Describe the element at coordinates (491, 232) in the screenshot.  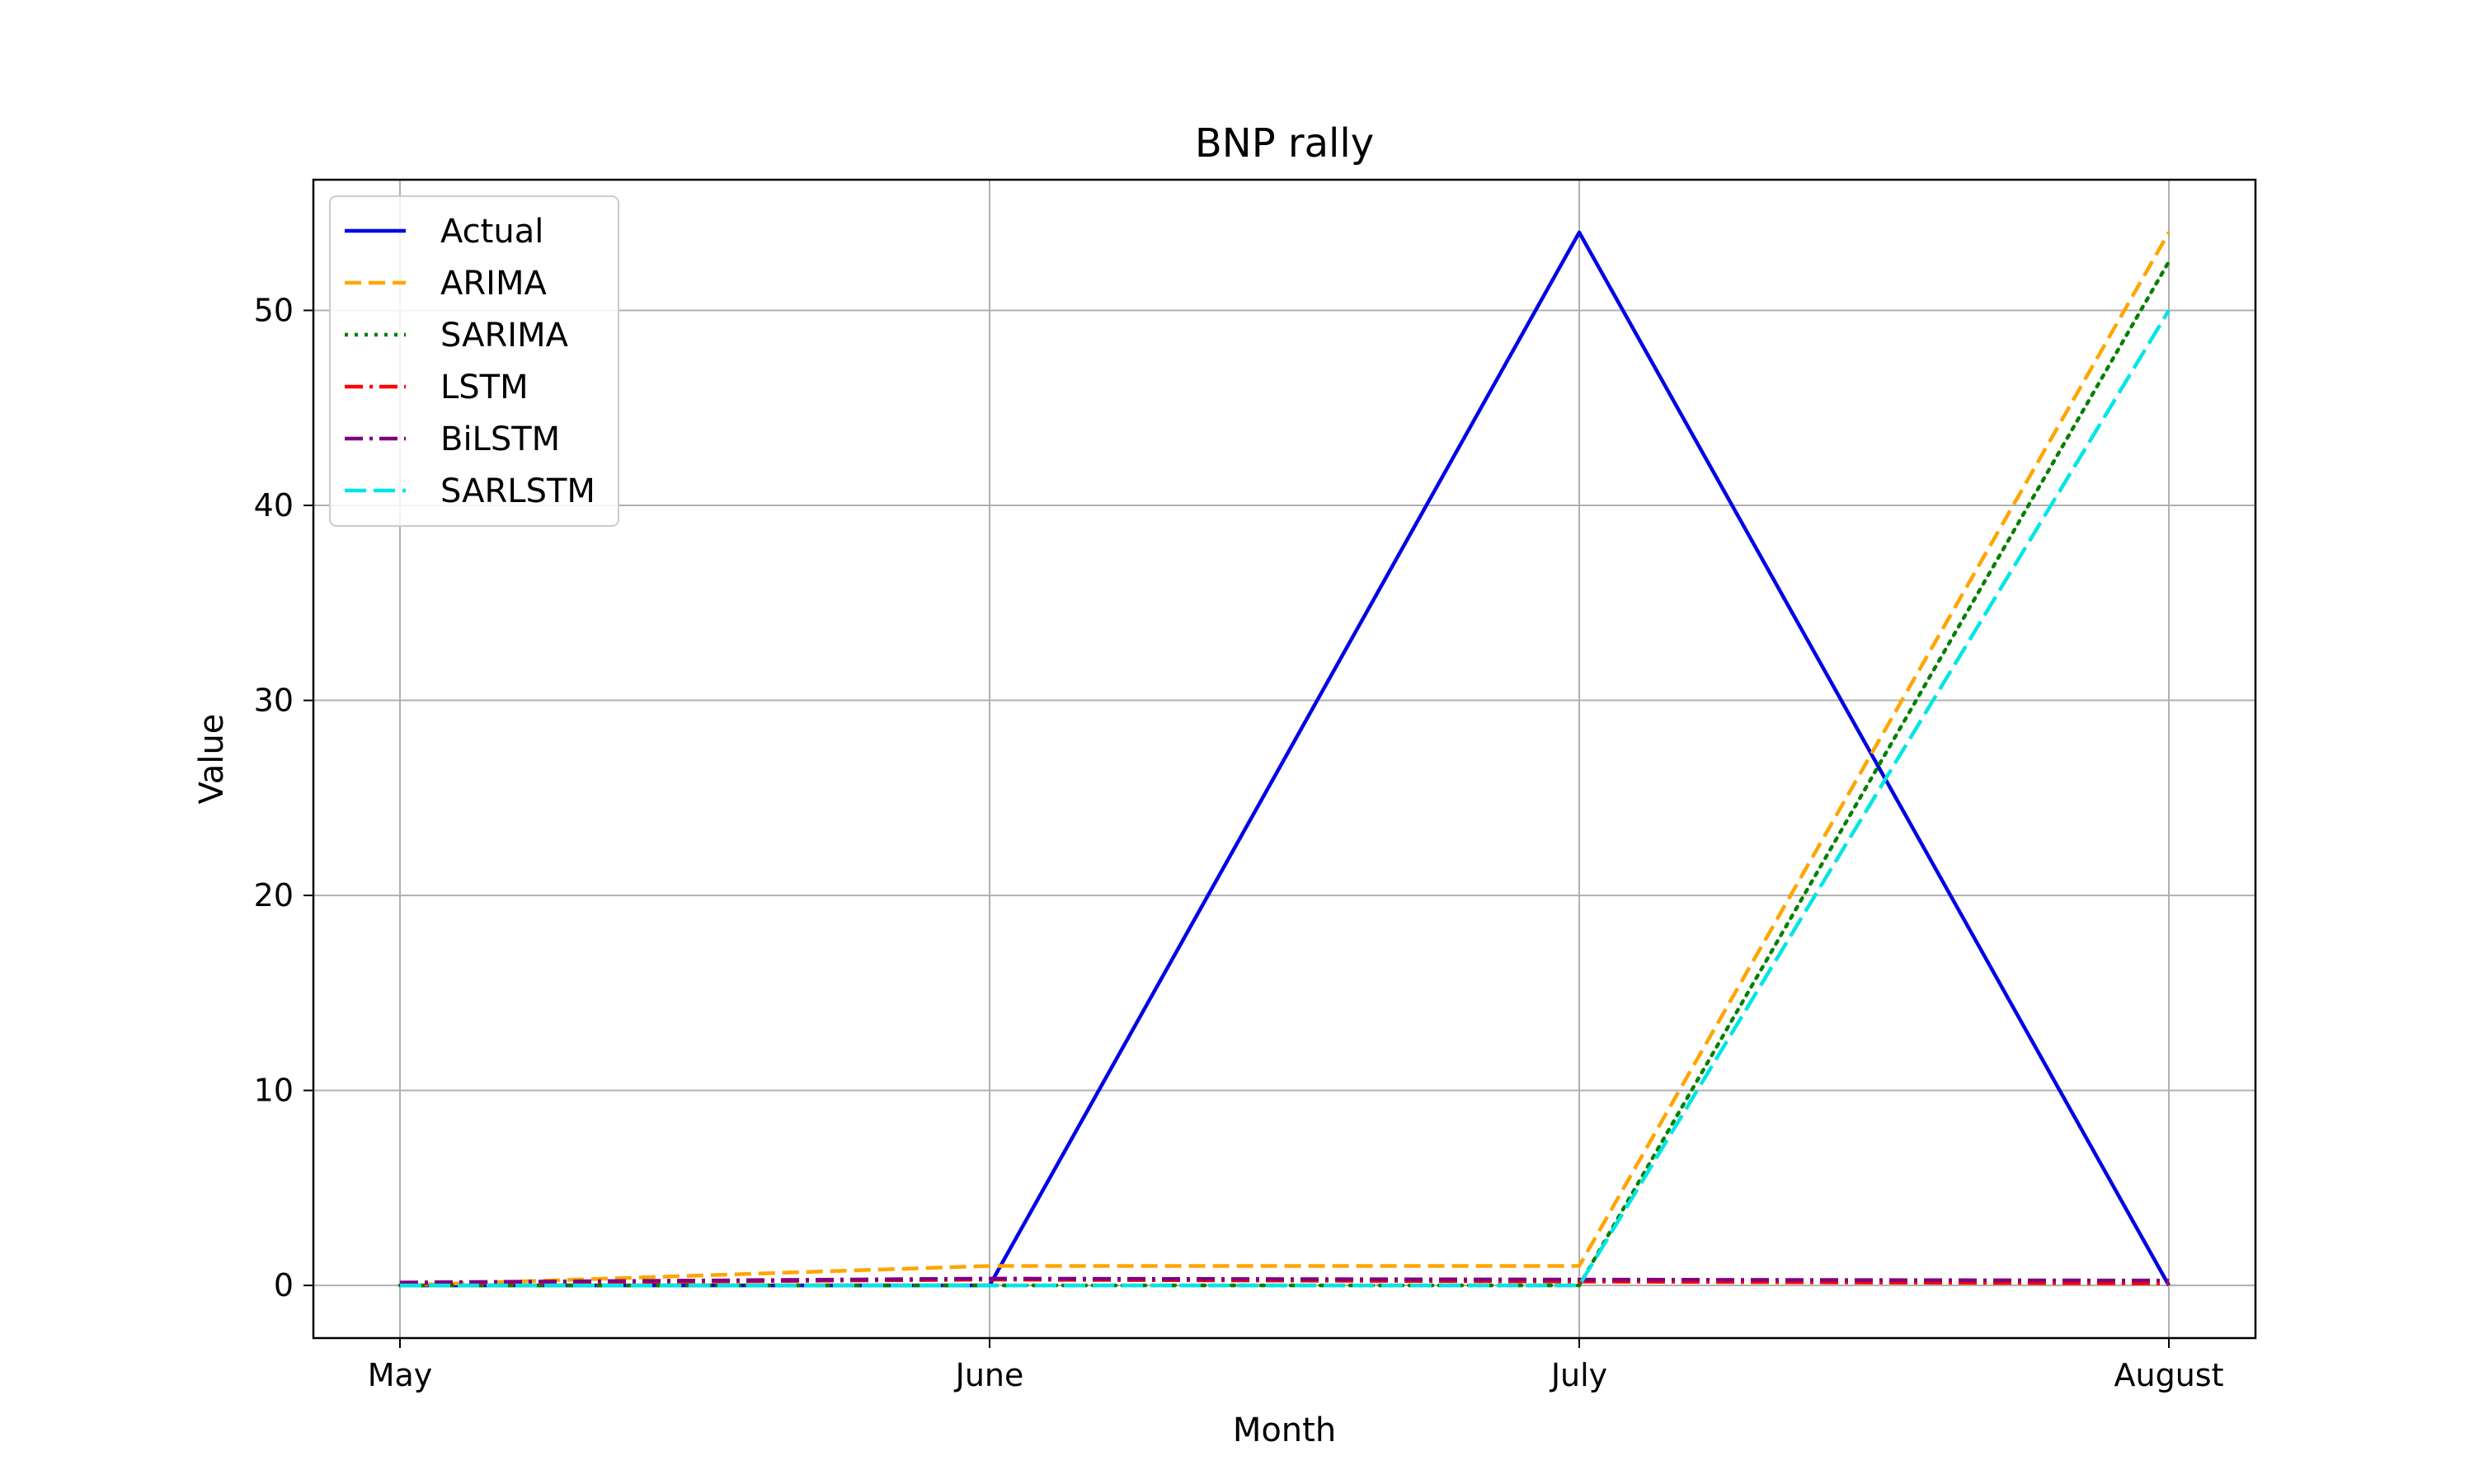
I see `legend-label: Actual` at that location.